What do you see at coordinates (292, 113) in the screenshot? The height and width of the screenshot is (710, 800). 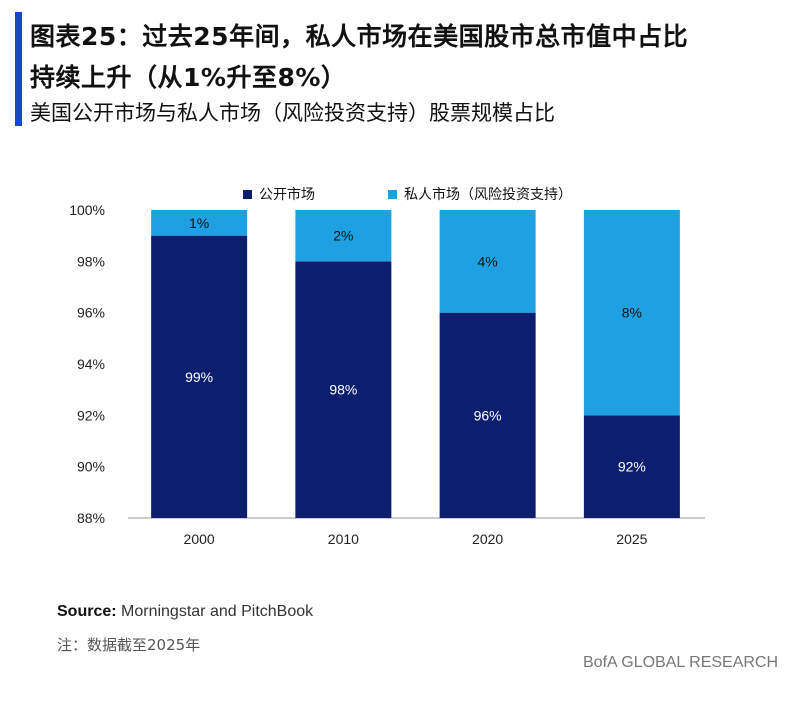 I see `chart-subtitle: 美国公开市场与私人市场（风险投资支持）股票规模占比` at bounding box center [292, 113].